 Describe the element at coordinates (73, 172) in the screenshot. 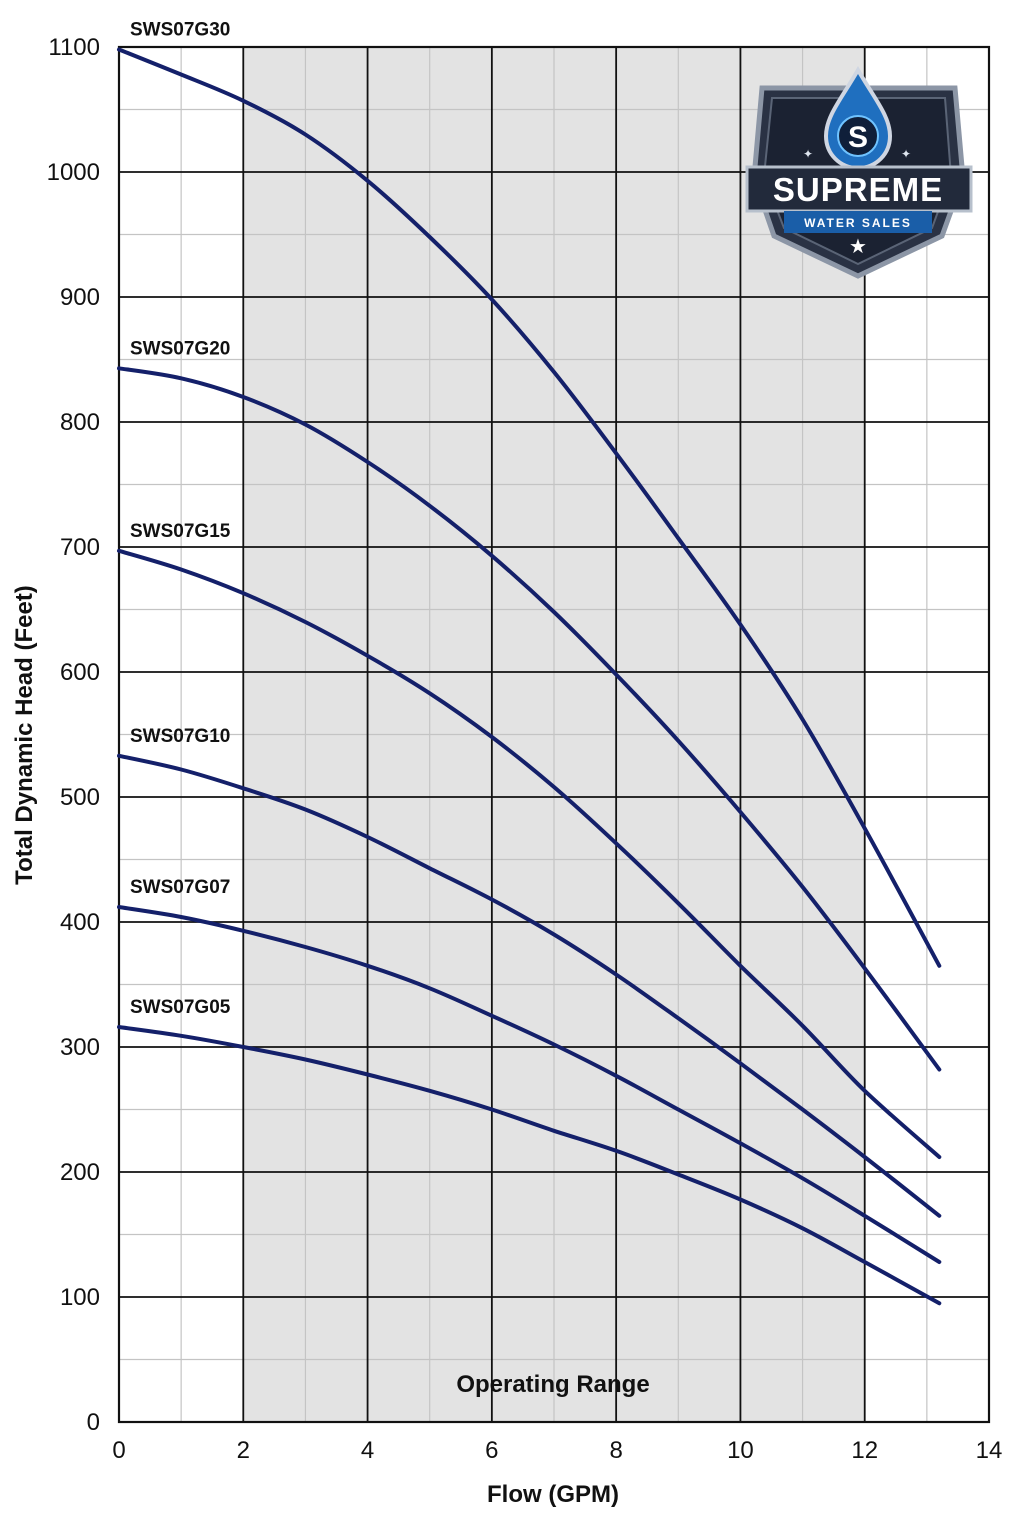

I see `y-tick-label: 1000` at that location.